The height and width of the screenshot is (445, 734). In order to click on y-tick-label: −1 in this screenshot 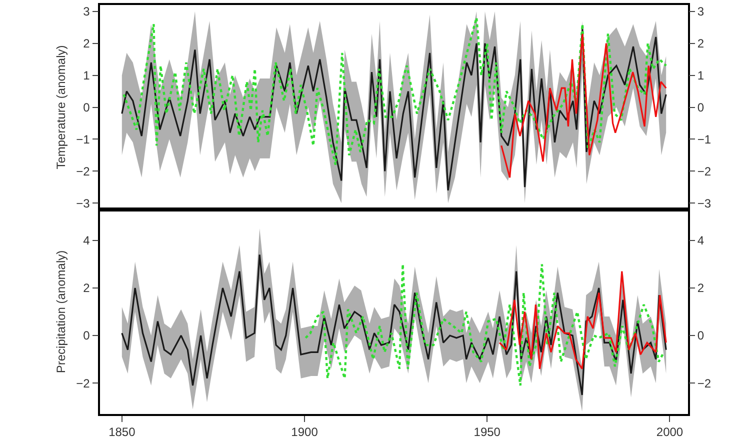, I will do `click(83, 139)`.